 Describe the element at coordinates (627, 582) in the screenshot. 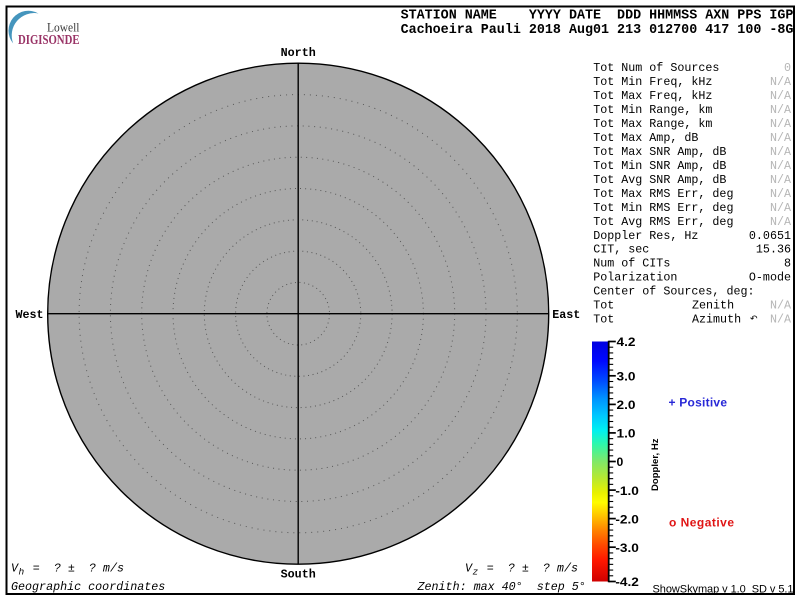

I see `svg-text: -4.2` at that location.